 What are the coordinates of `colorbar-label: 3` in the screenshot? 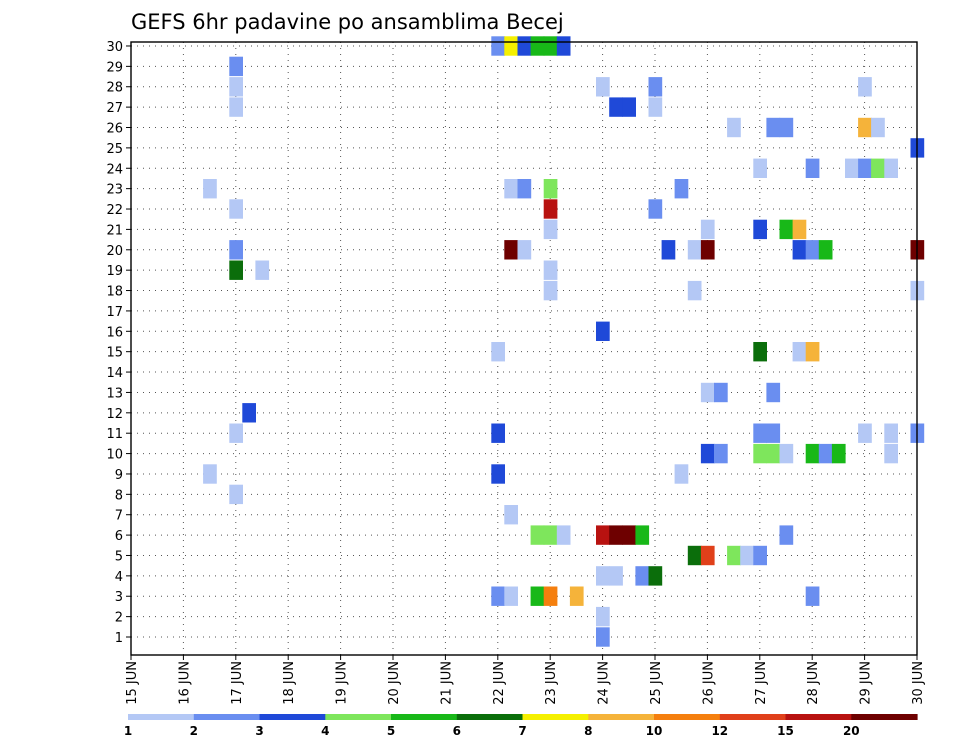 It's located at (259, 731).